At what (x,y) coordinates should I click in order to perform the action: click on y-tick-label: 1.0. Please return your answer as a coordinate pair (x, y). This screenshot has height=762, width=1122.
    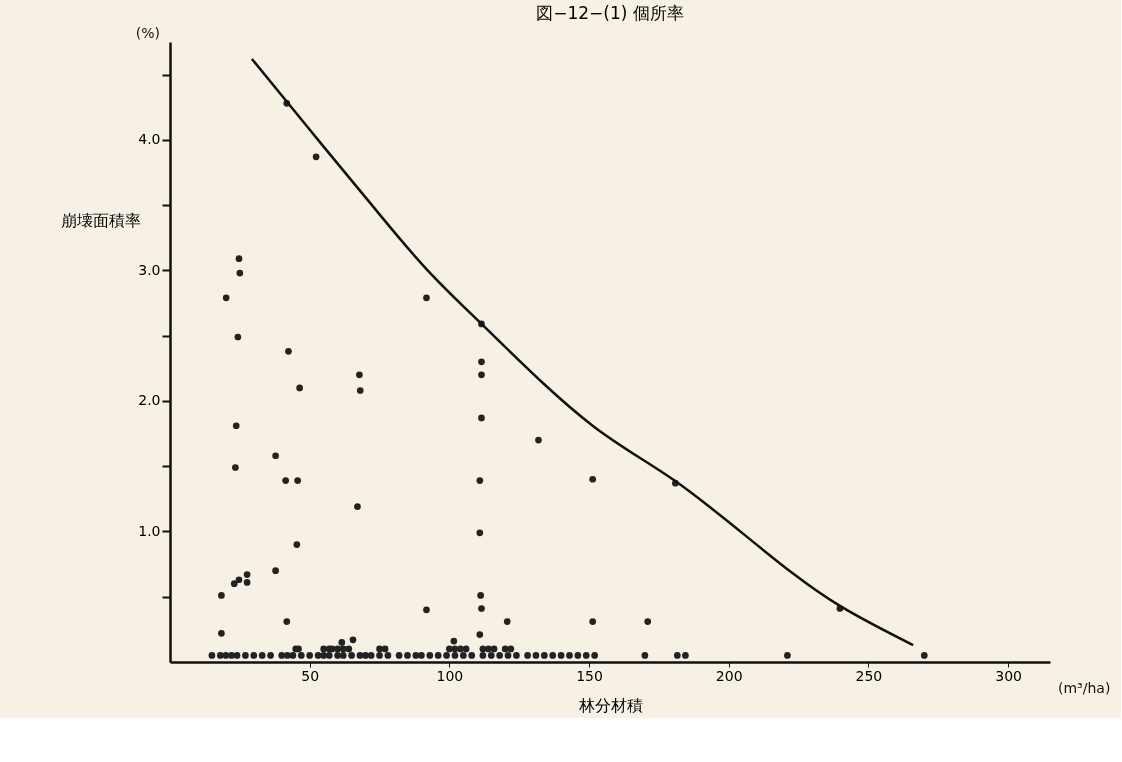
    Looking at the image, I should click on (149, 530).